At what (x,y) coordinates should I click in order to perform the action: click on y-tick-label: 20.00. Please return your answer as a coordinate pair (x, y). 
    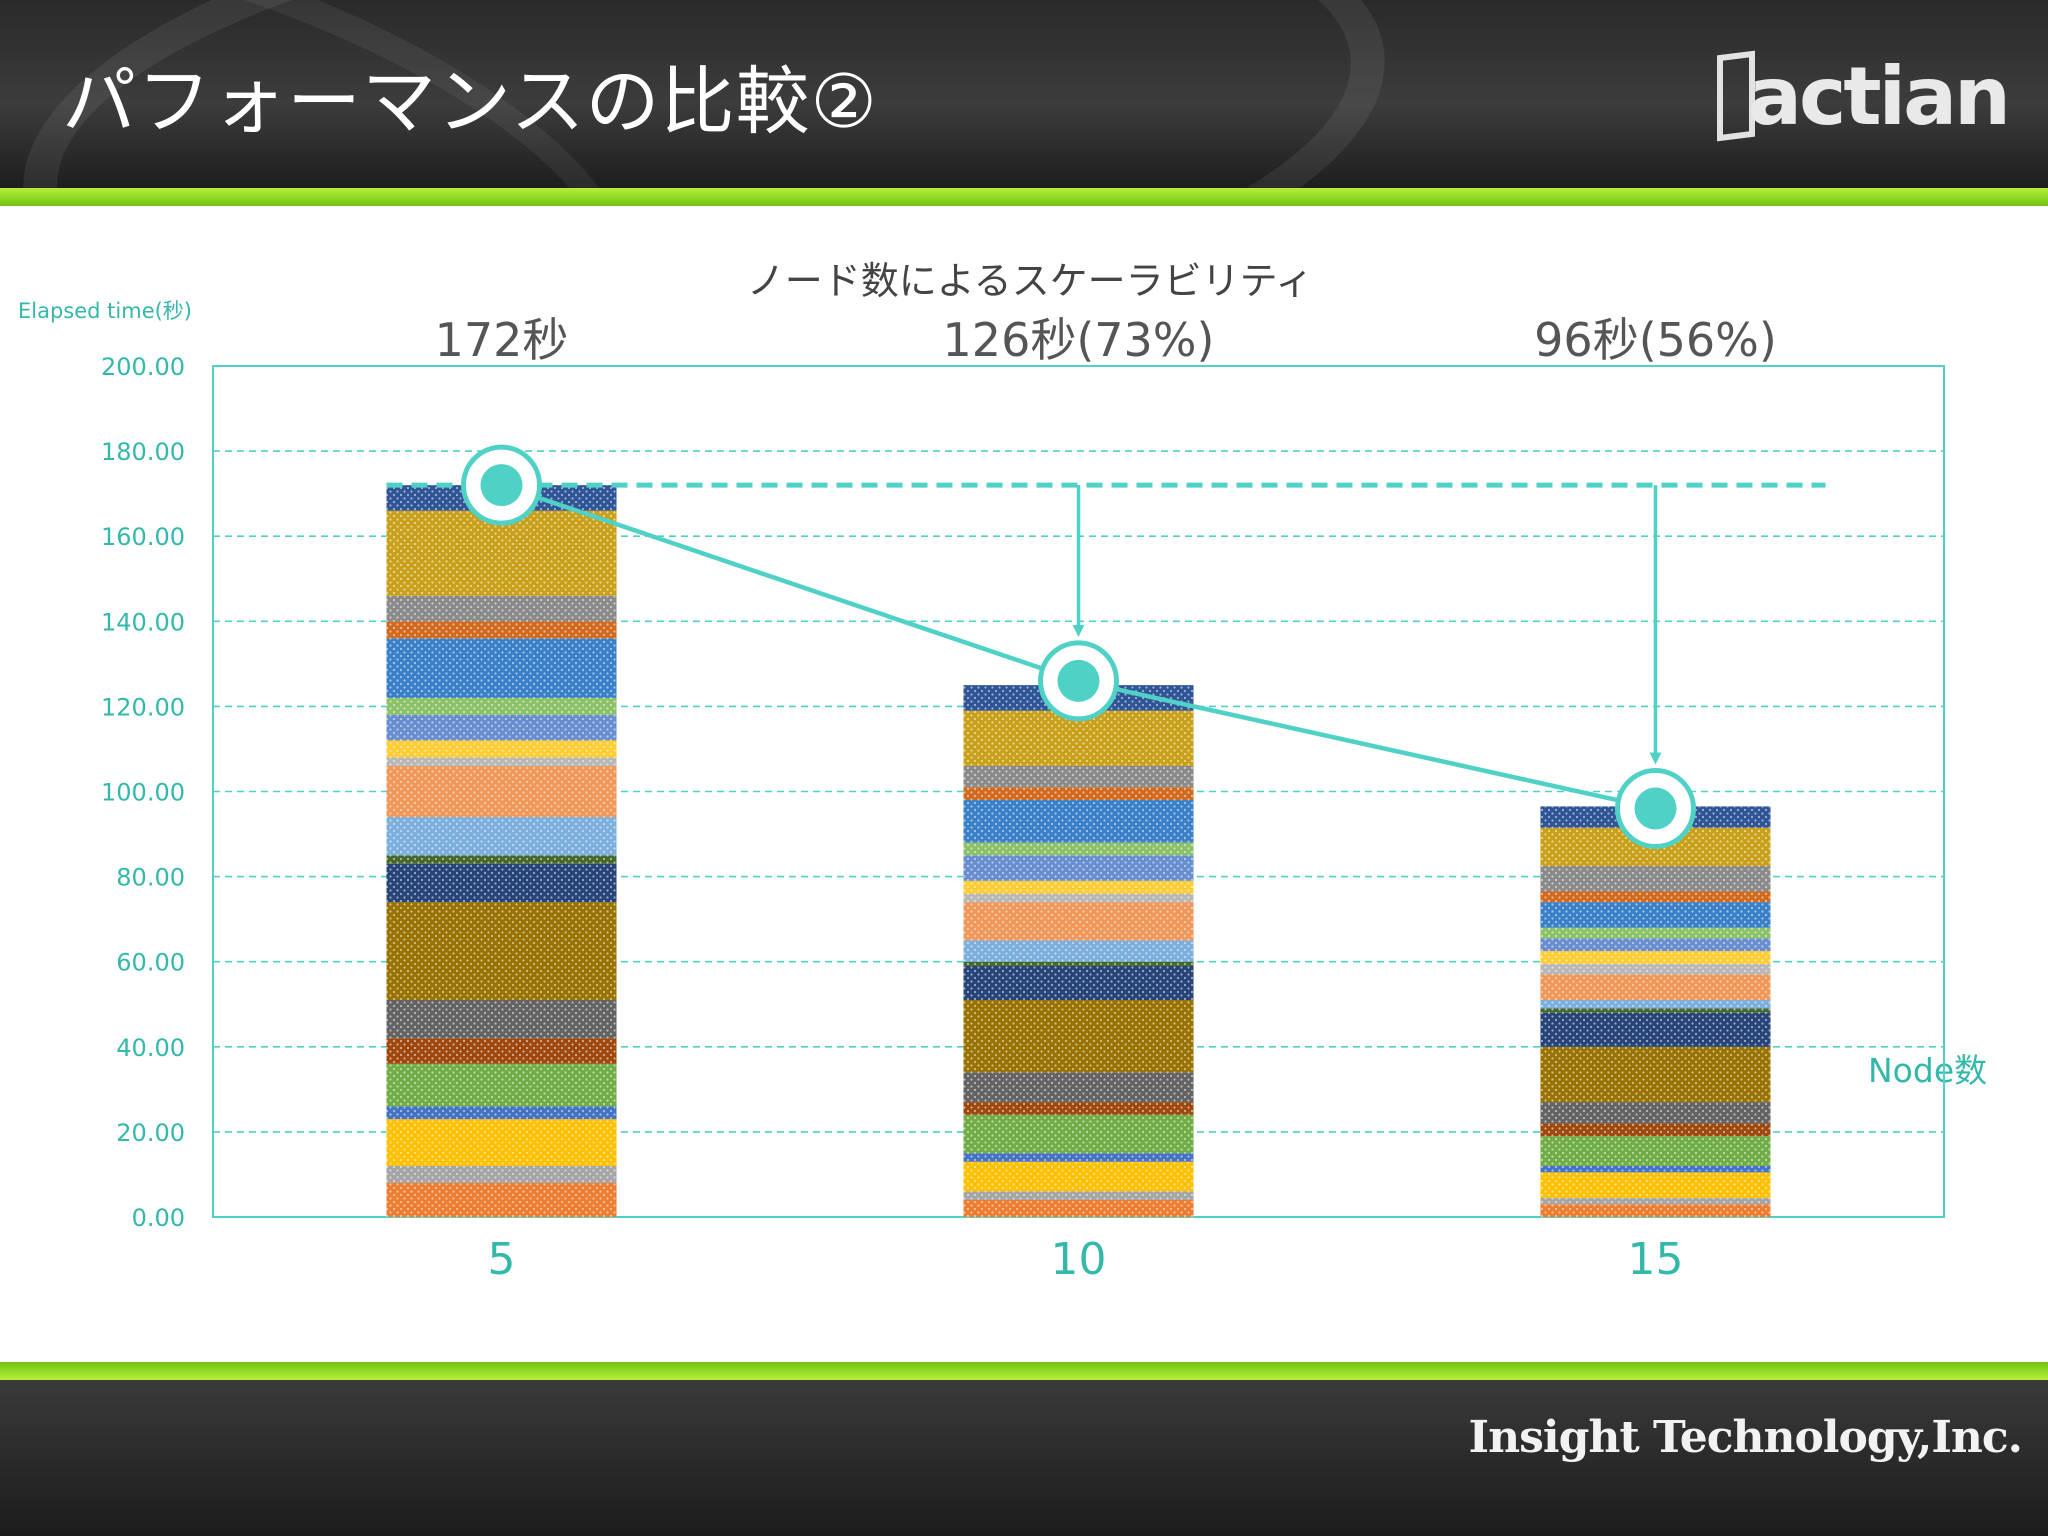
    Looking at the image, I should click on (150, 1133).